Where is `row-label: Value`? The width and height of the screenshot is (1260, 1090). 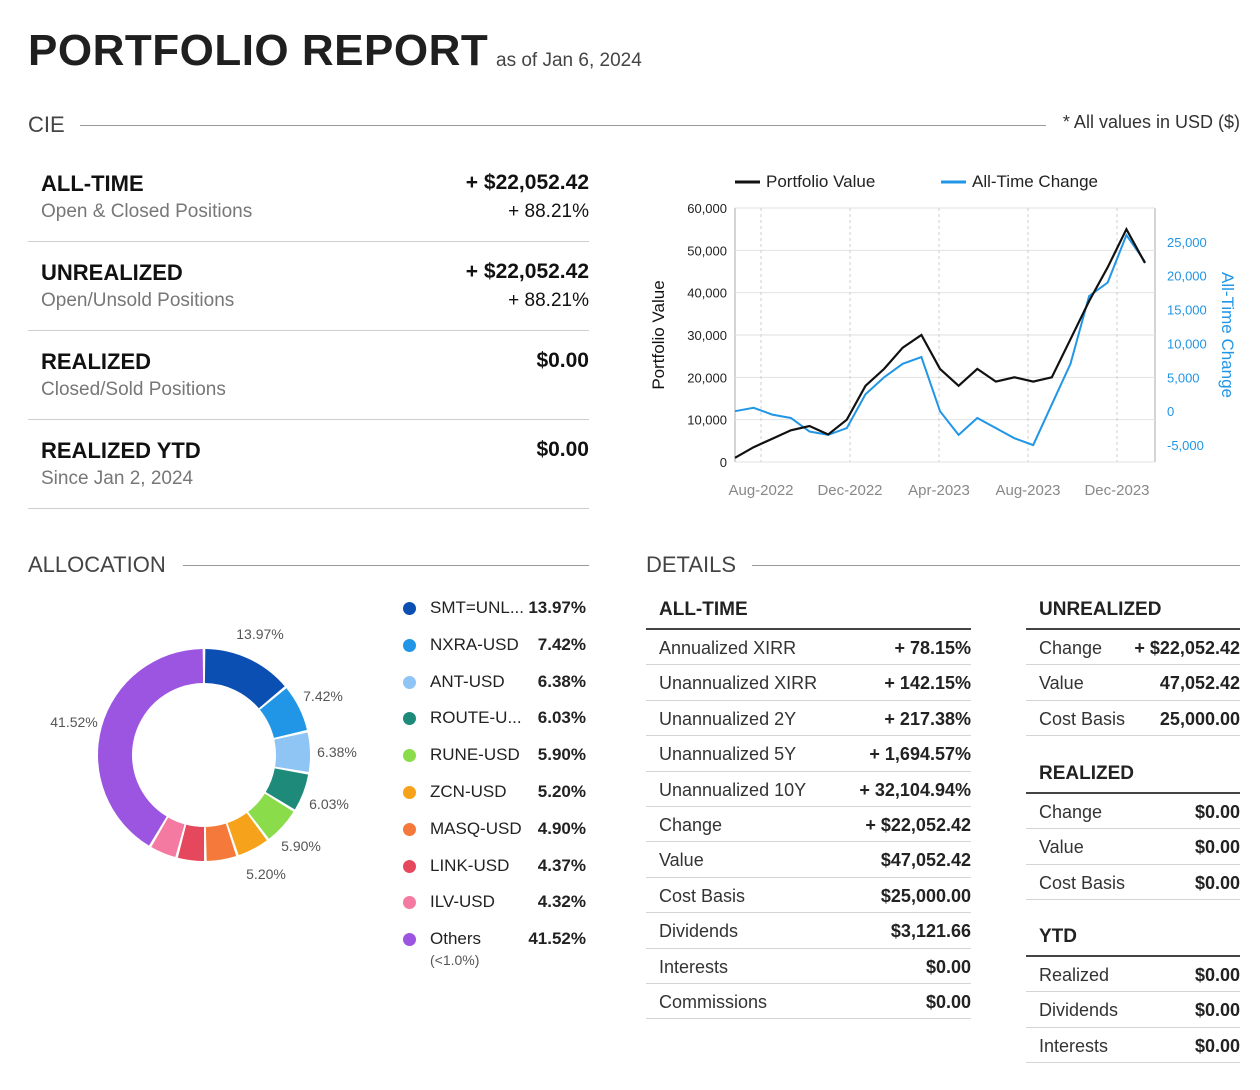
row-label: Value is located at coordinates (681, 860).